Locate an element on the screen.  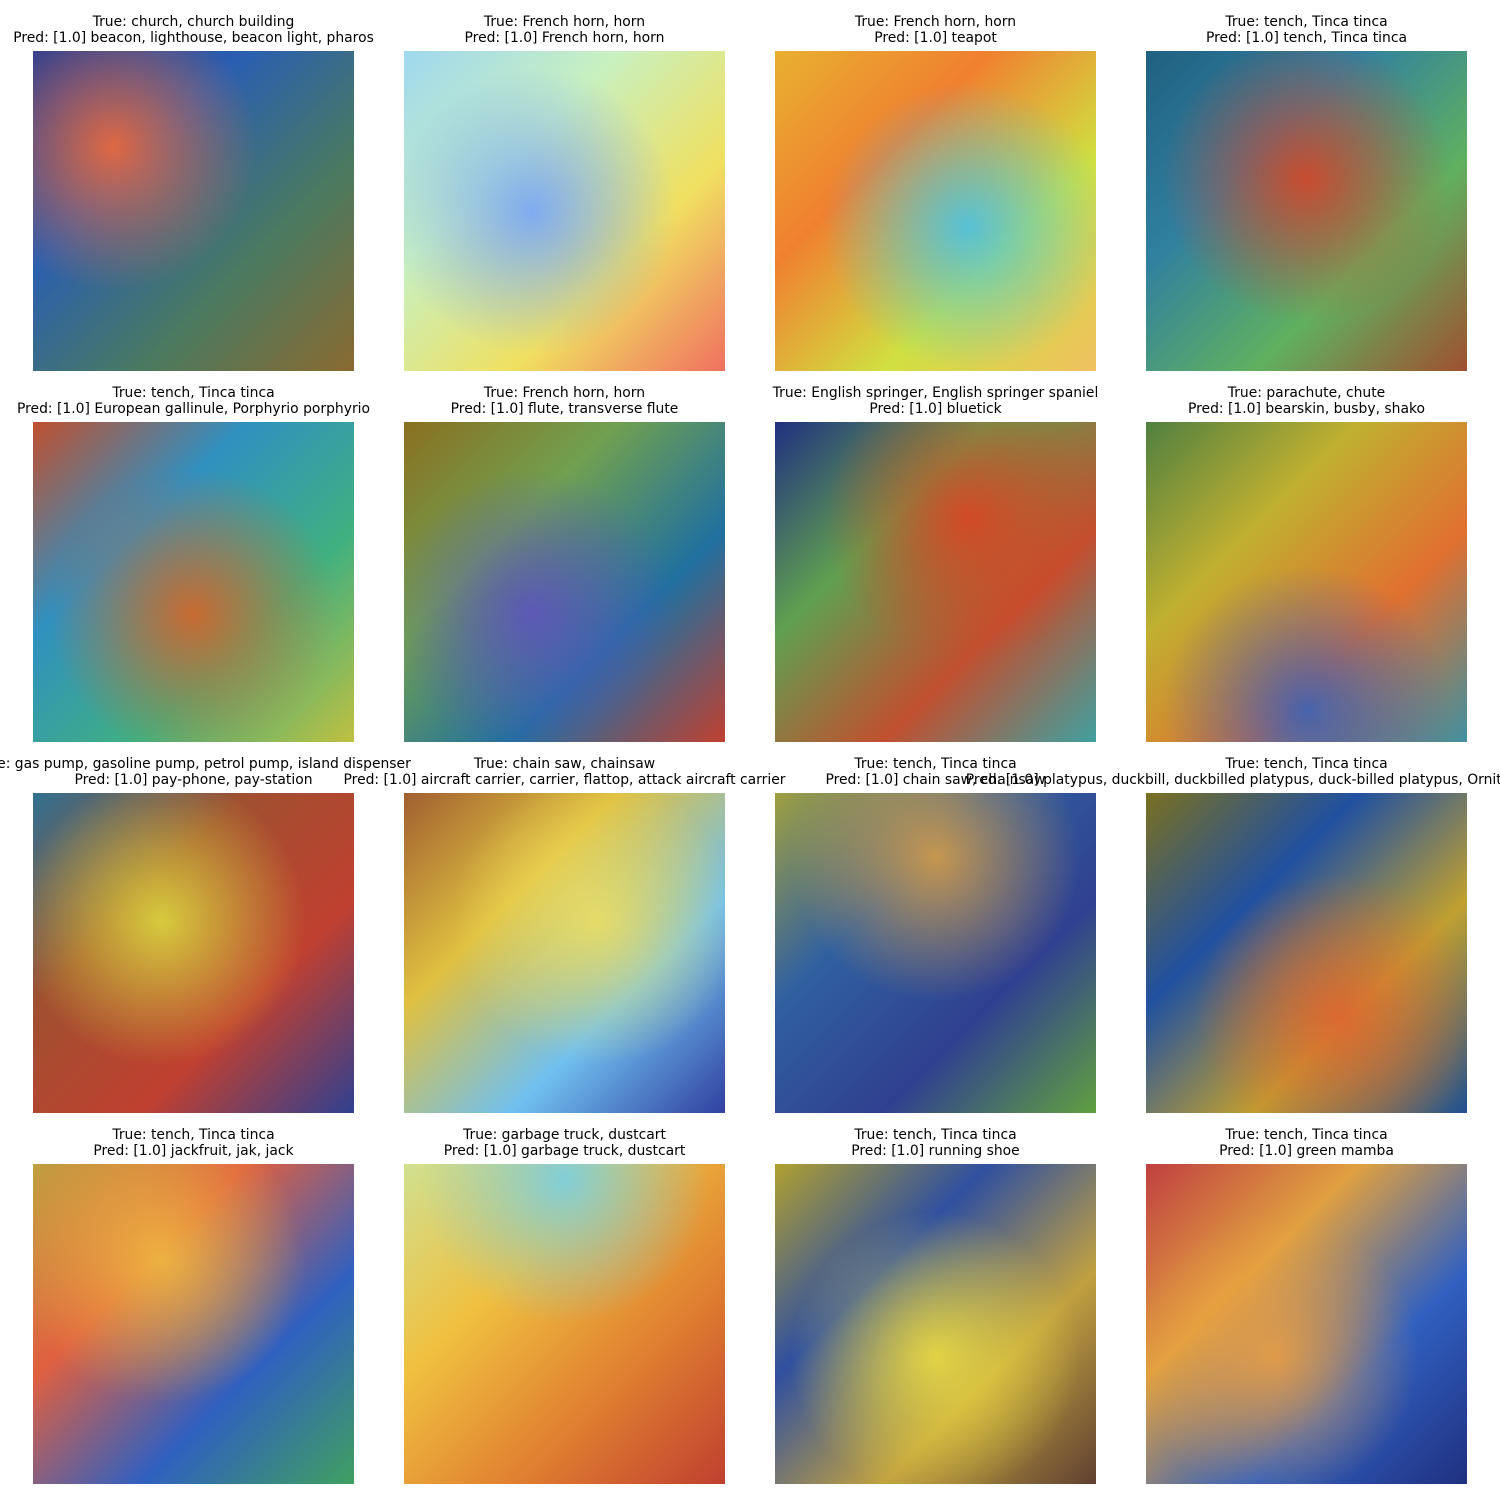
true-label: True: garbage truck, dustcart is located at coordinates (564, 1135).